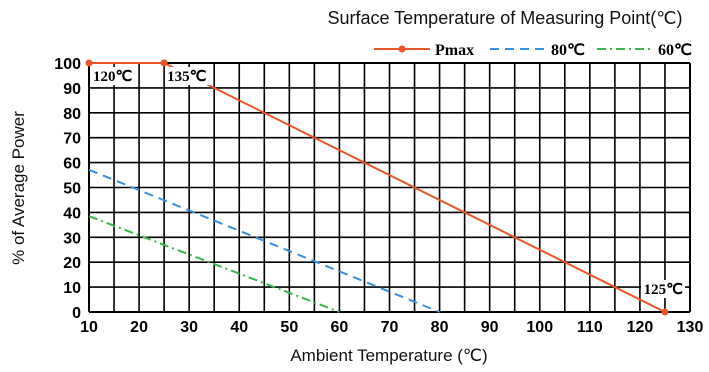 This screenshot has width=709, height=372. What do you see at coordinates (402, 49) in the screenshot?
I see `legend-marker` at bounding box center [402, 49].